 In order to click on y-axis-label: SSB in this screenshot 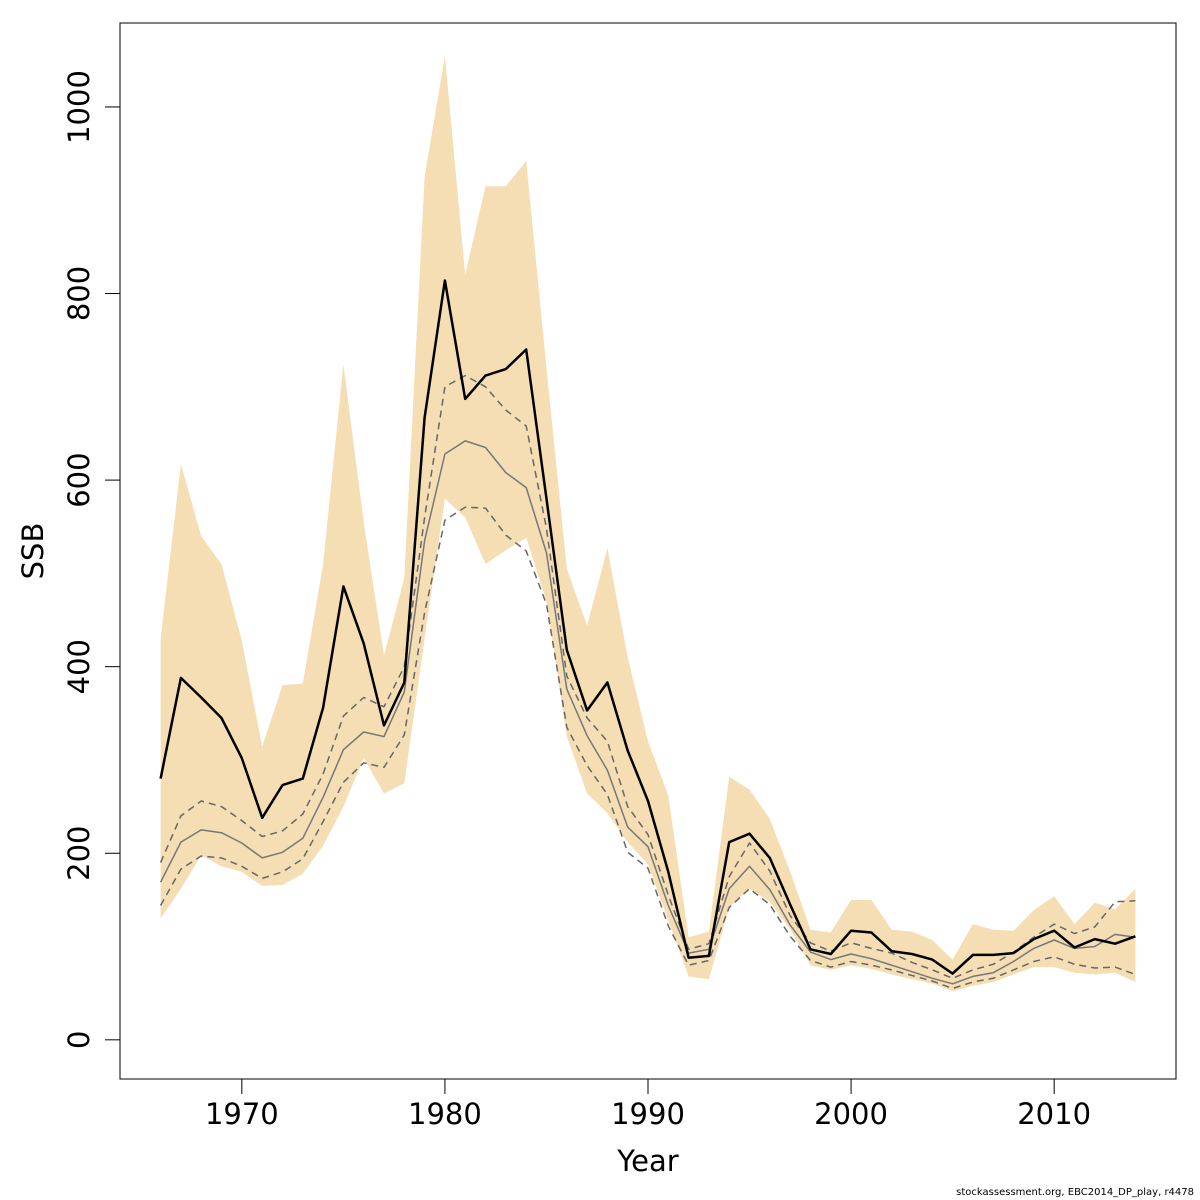, I will do `click(33, 551)`.